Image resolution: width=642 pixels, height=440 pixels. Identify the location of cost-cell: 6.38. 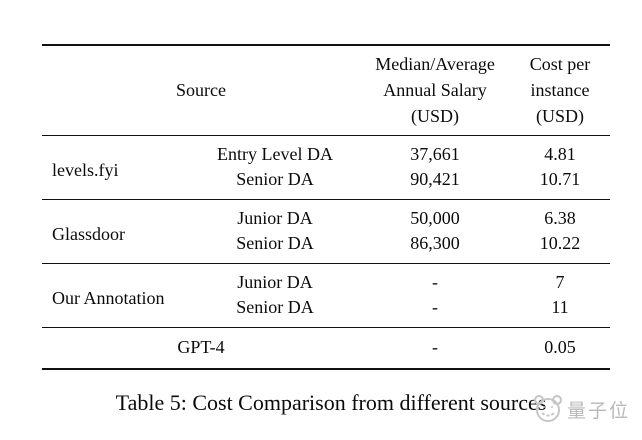
(560, 218).